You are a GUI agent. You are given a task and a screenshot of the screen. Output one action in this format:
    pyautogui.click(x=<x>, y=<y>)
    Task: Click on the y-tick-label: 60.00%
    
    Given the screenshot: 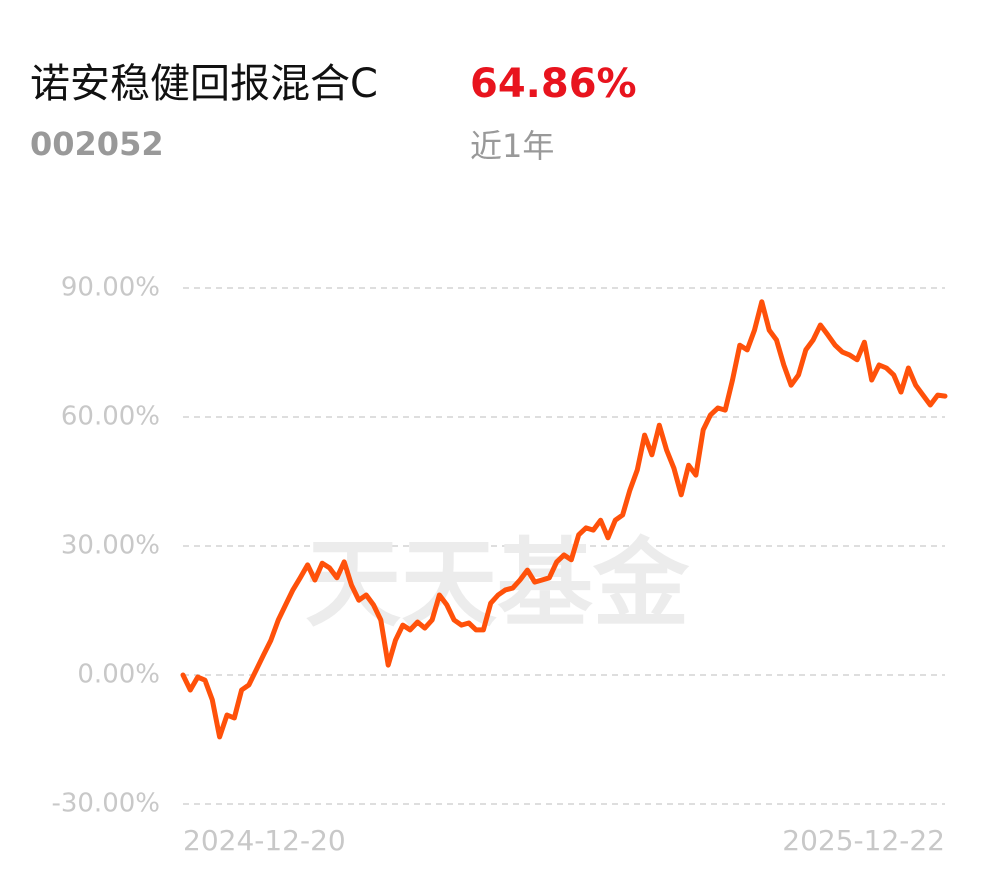 What is the action you would take?
    pyautogui.click(x=110, y=417)
    